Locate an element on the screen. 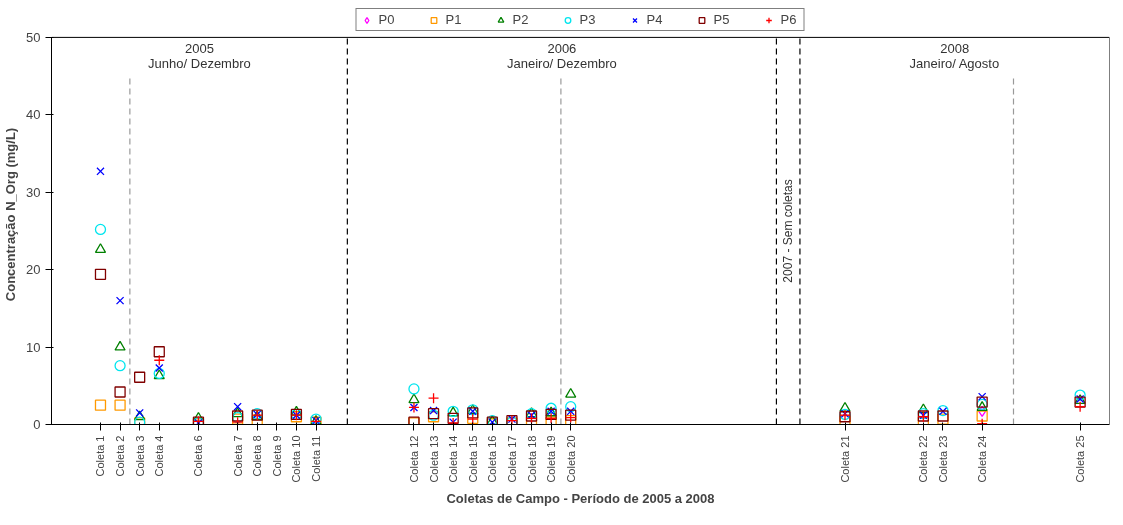  legend-label: P5 is located at coordinates (722, 19).